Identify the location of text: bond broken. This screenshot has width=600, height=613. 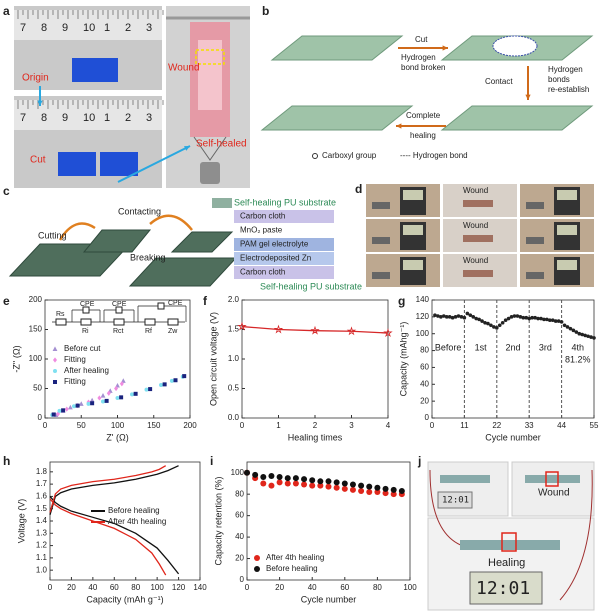
(423, 67).